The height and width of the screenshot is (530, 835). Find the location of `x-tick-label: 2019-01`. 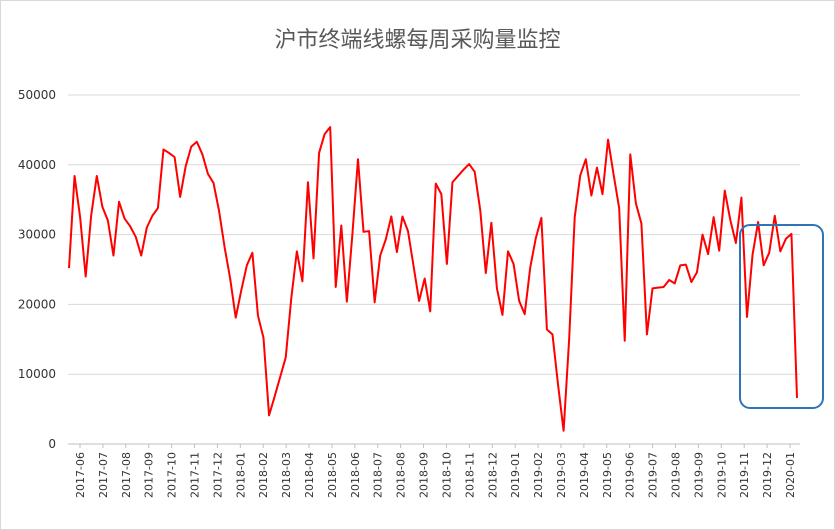

x-tick-label: 2019-01 is located at coordinates (515, 475).